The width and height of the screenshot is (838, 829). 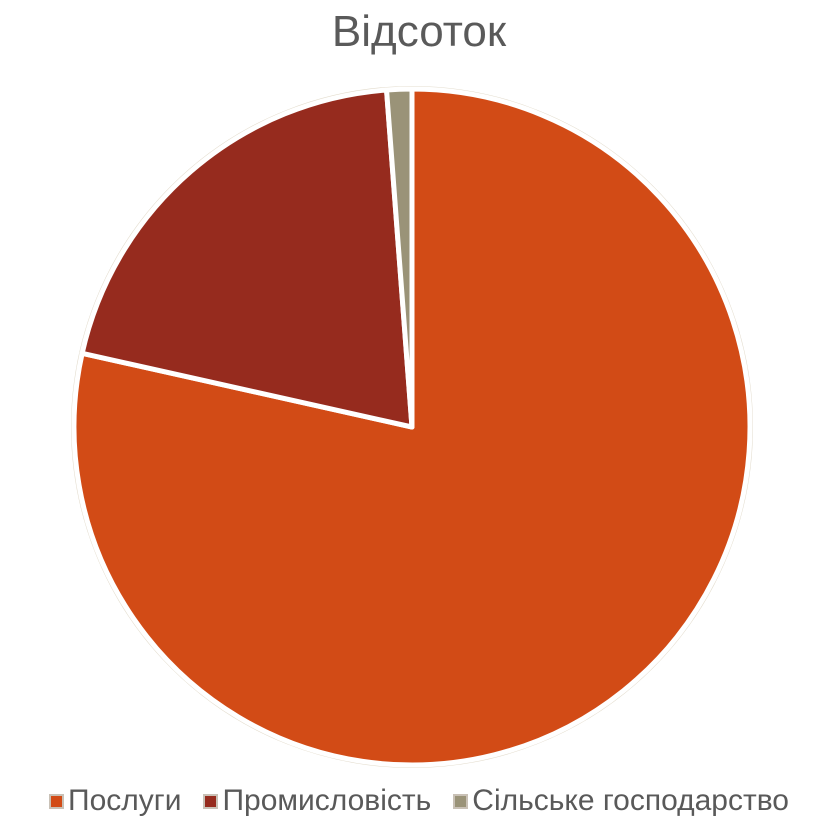 I want to click on legend-swatch-services, so click(x=56, y=801).